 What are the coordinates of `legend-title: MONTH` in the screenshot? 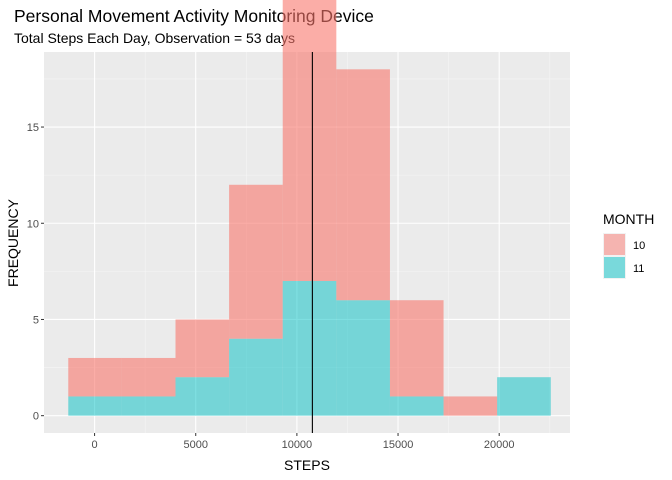 It's located at (628, 219).